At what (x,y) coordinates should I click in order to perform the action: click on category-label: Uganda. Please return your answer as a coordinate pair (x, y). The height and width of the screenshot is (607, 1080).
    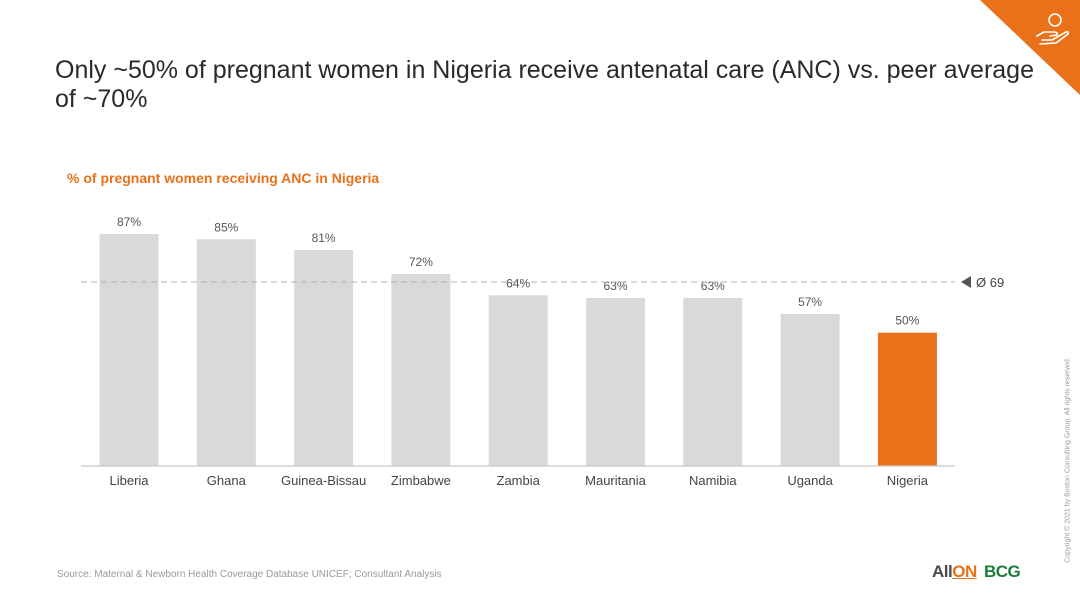
    Looking at the image, I should click on (810, 480).